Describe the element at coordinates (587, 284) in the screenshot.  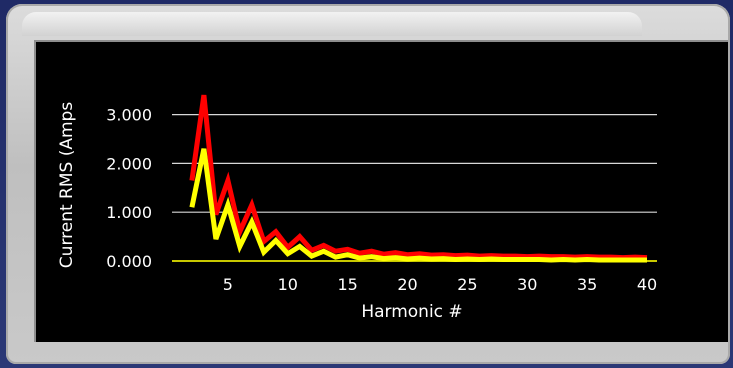
I see `x-tick-label: 35` at that location.